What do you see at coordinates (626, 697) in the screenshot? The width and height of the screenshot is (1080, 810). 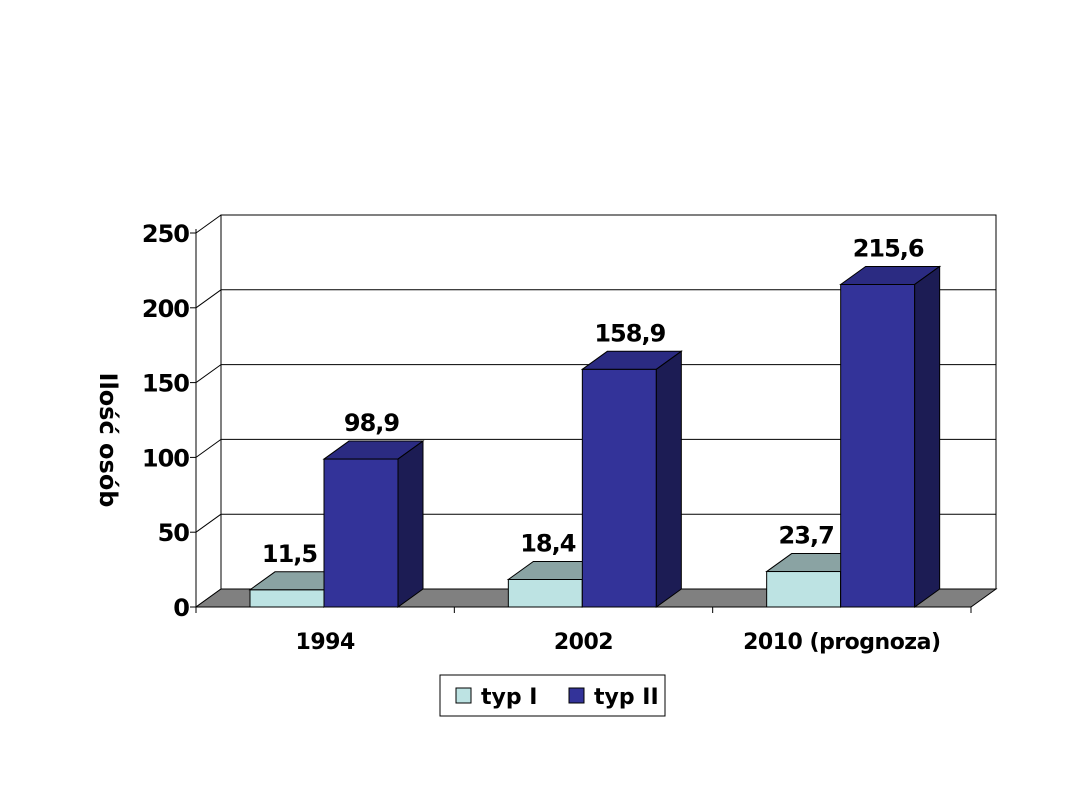 I see `legend-label: typ II` at bounding box center [626, 697].